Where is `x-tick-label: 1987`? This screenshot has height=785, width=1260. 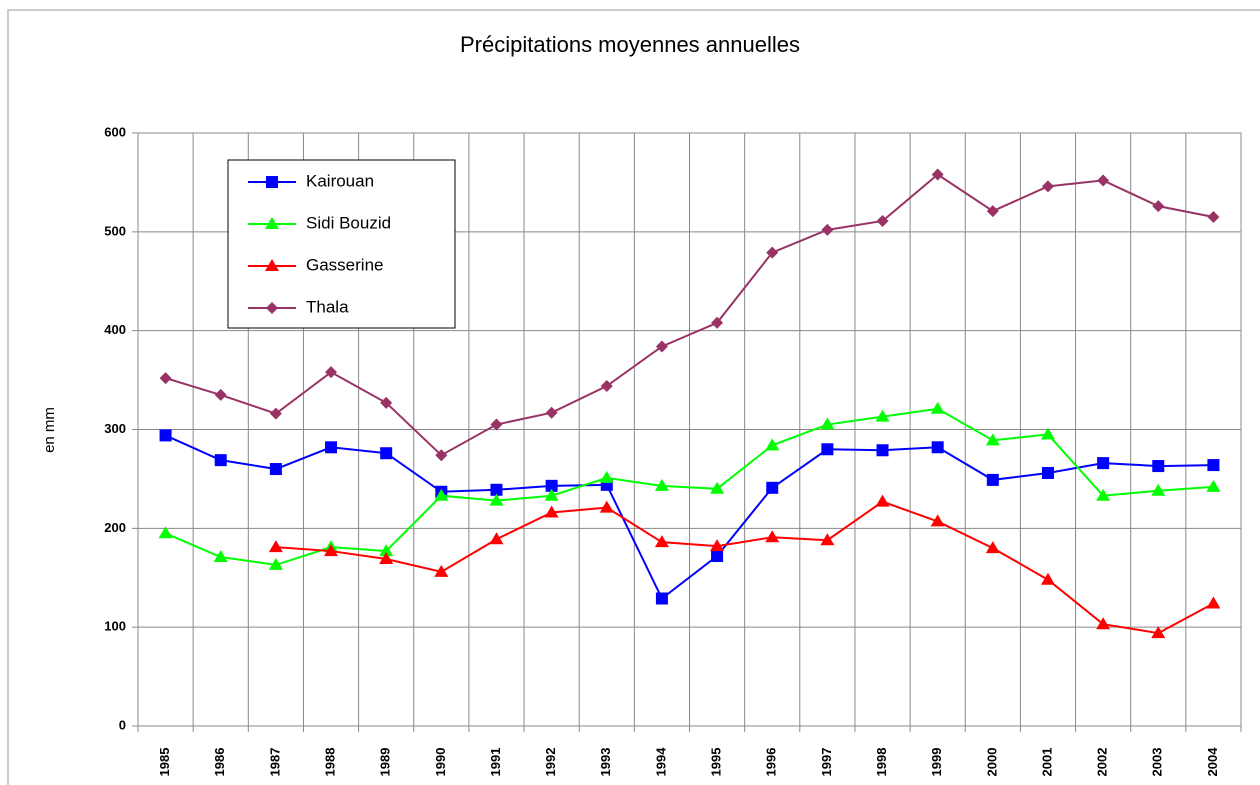 x-tick-label: 1987 is located at coordinates (274, 762).